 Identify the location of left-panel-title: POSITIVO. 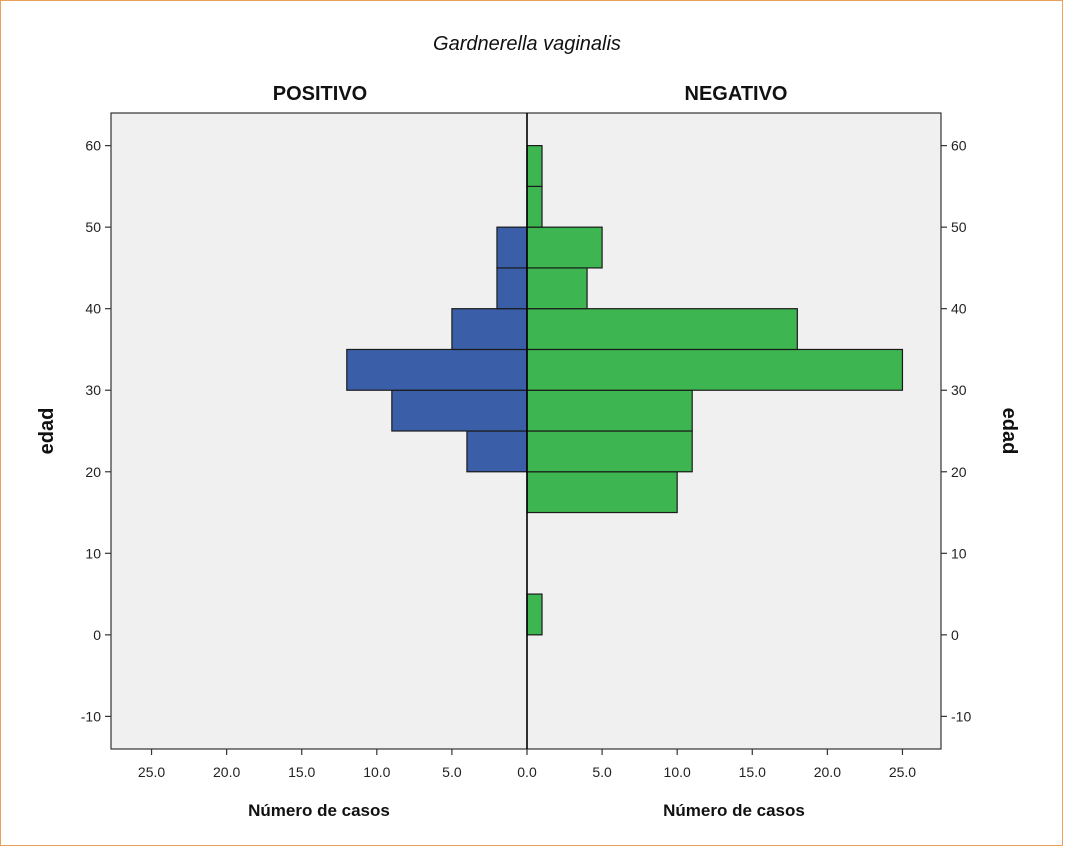
(320, 94).